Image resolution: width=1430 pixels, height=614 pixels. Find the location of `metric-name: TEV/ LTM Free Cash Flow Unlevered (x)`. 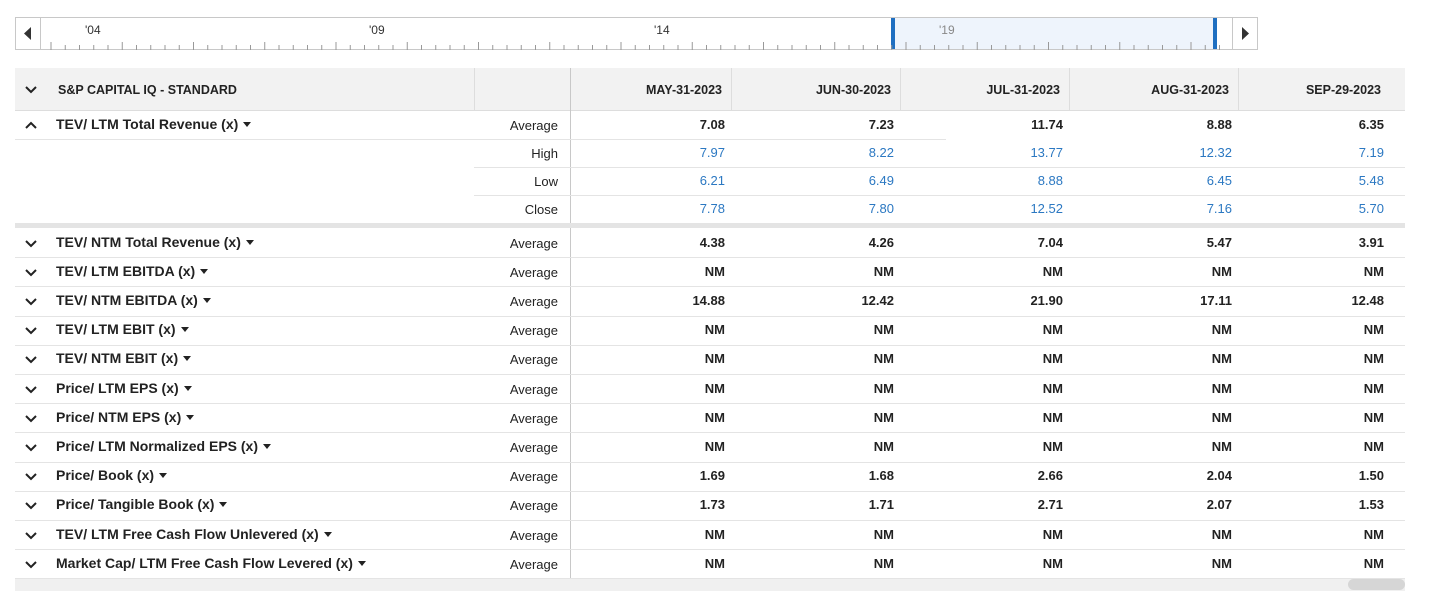

metric-name: TEV/ LTM Free Cash Flow Unlevered (x) is located at coordinates (194, 534).